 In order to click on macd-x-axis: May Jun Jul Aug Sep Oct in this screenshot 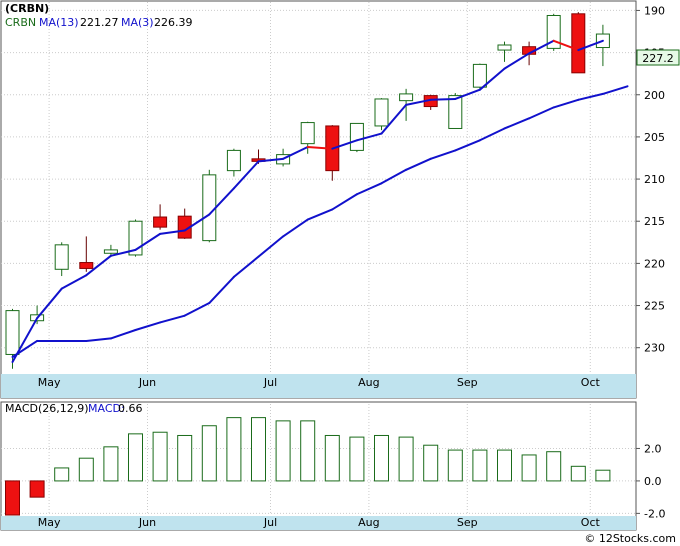, I will do `click(319, 522)`.